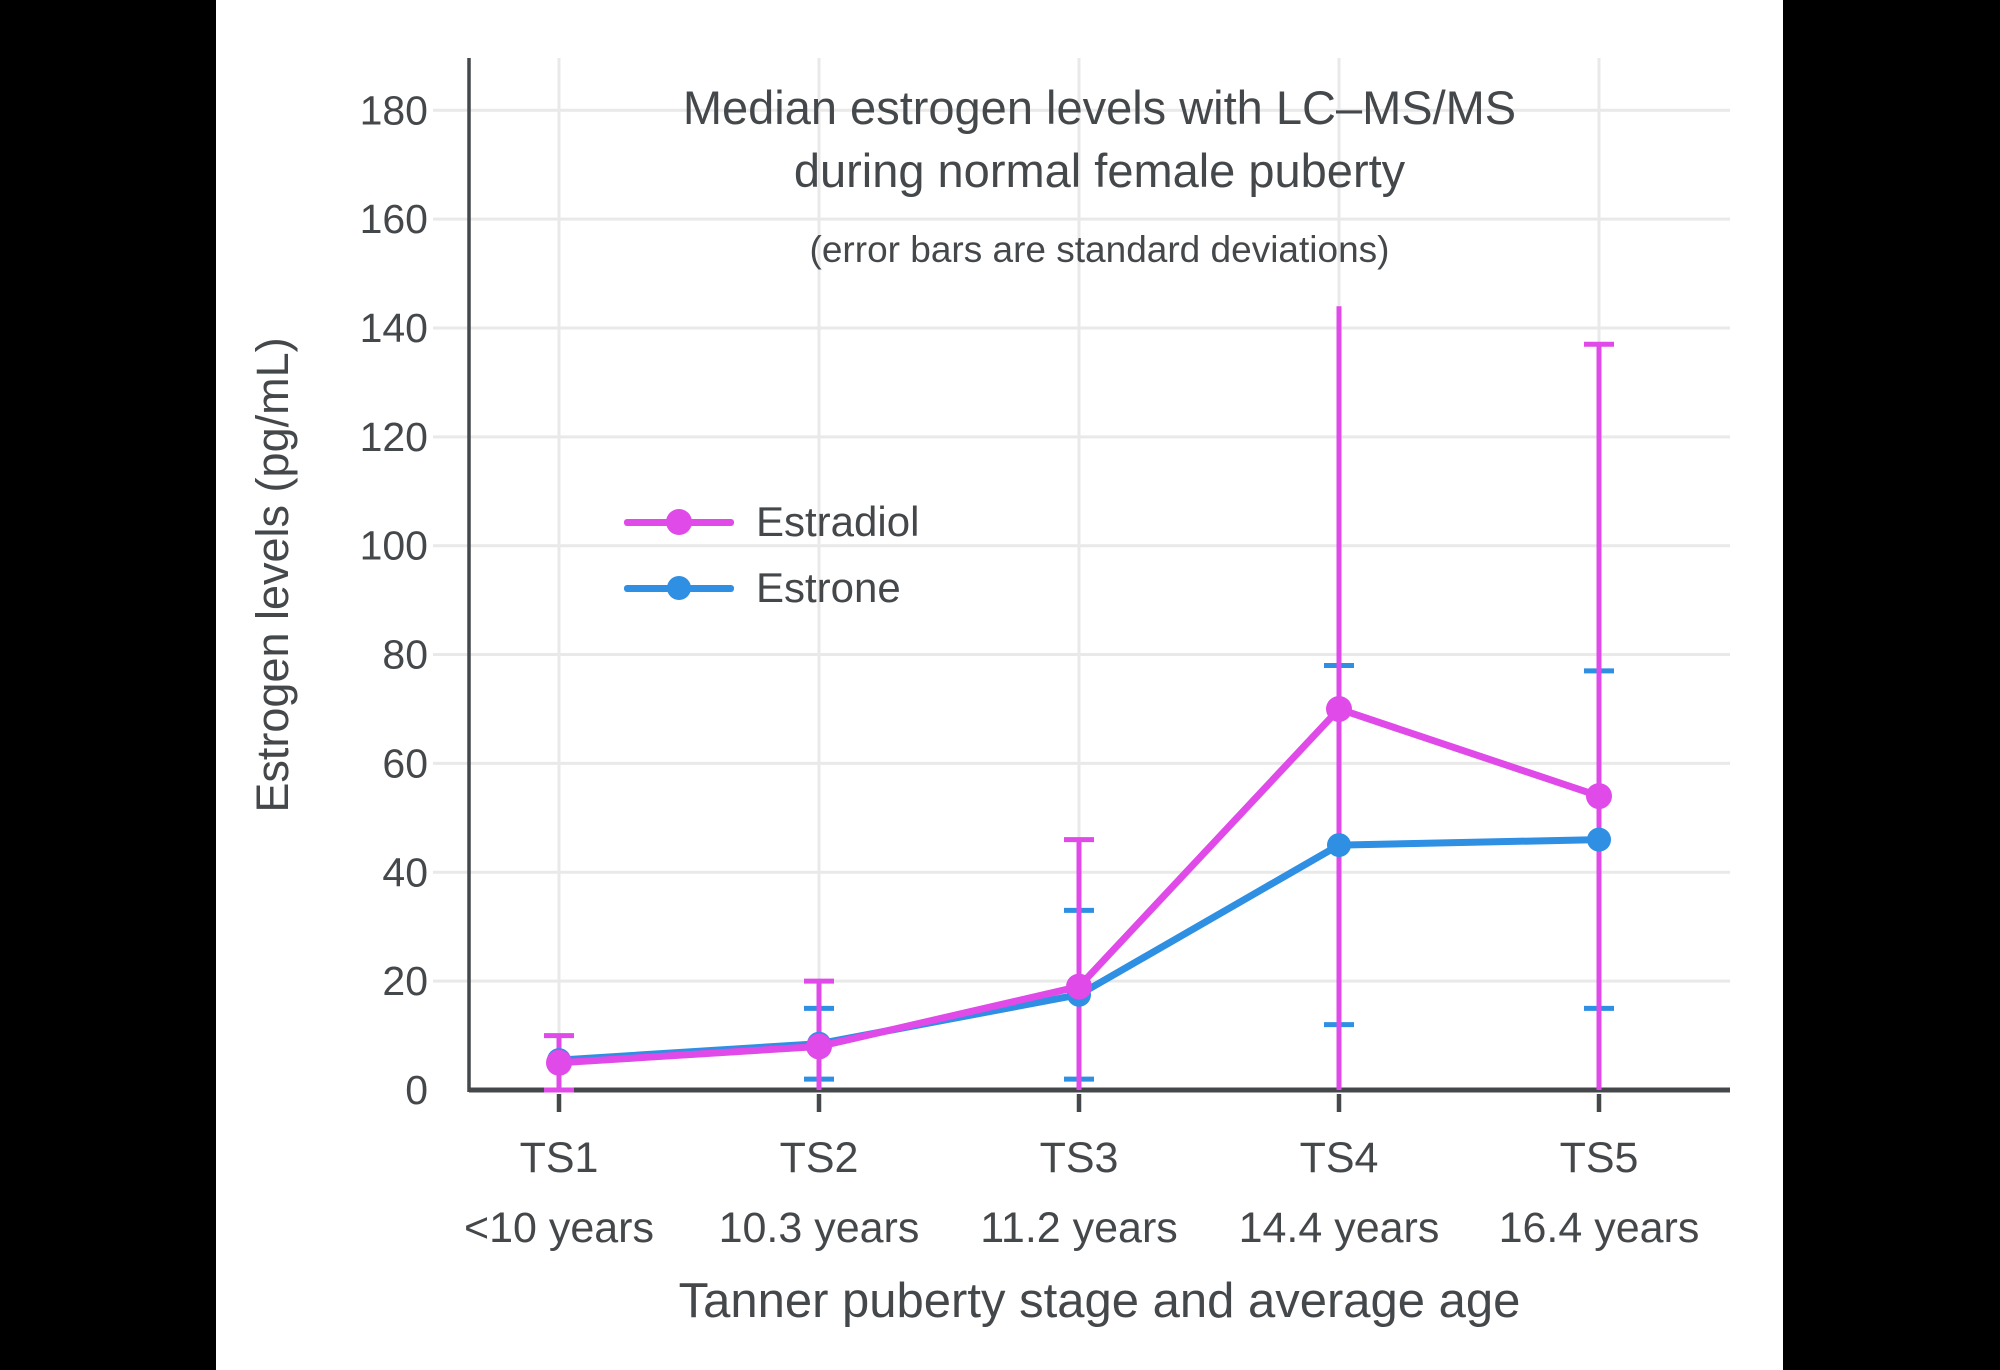 Image resolution: width=2000 pixels, height=1370 pixels. I want to click on x-tick-age-label: 10.3 years, so click(819, 1228).